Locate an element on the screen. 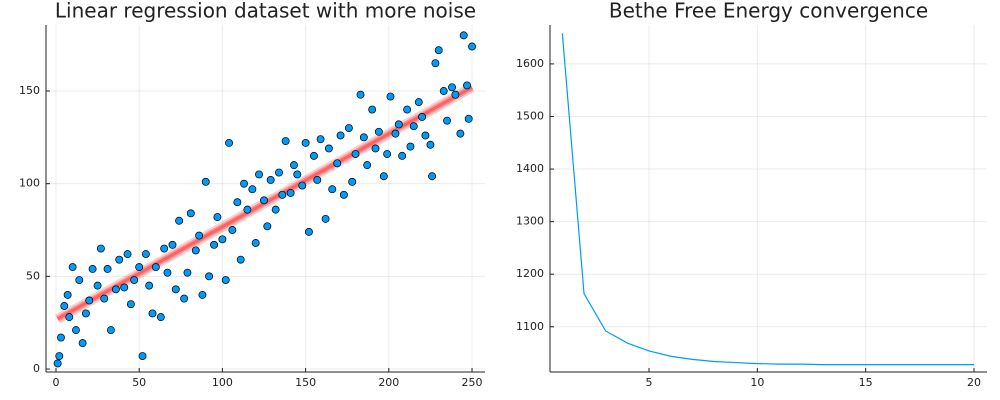  y-tick-label: 50 is located at coordinates (33, 275).